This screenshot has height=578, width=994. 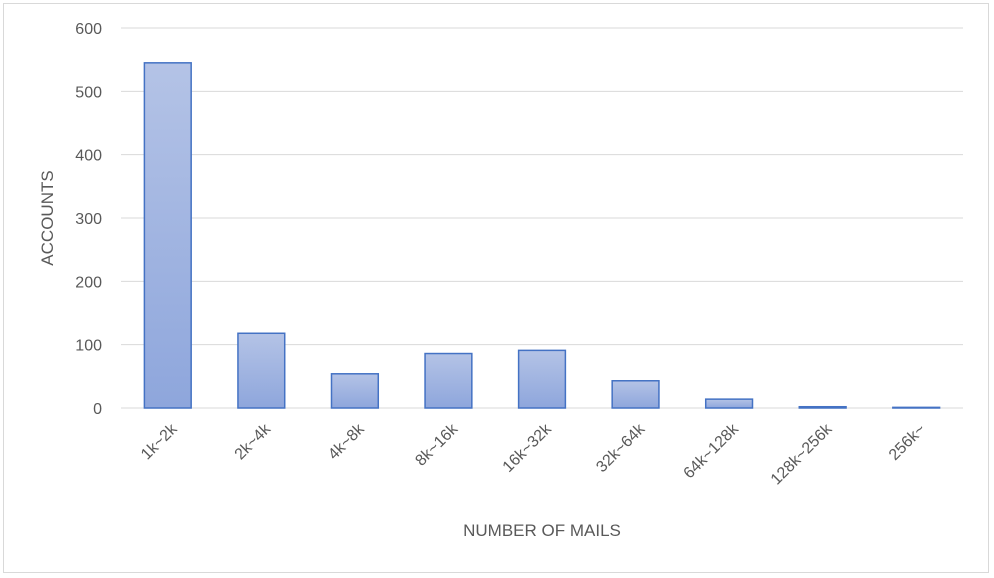 What do you see at coordinates (437, 445) in the screenshot?
I see `x-tick-label: 8k~16k` at bounding box center [437, 445].